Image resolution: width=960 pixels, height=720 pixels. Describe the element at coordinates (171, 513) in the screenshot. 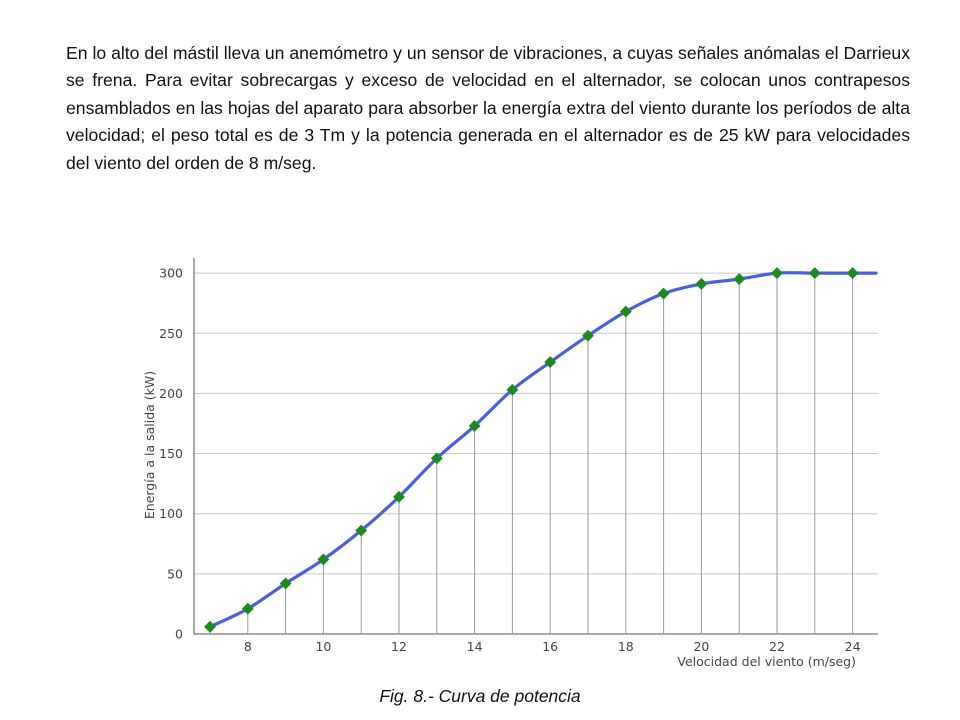

I see `y-tick-label: 100` at that location.